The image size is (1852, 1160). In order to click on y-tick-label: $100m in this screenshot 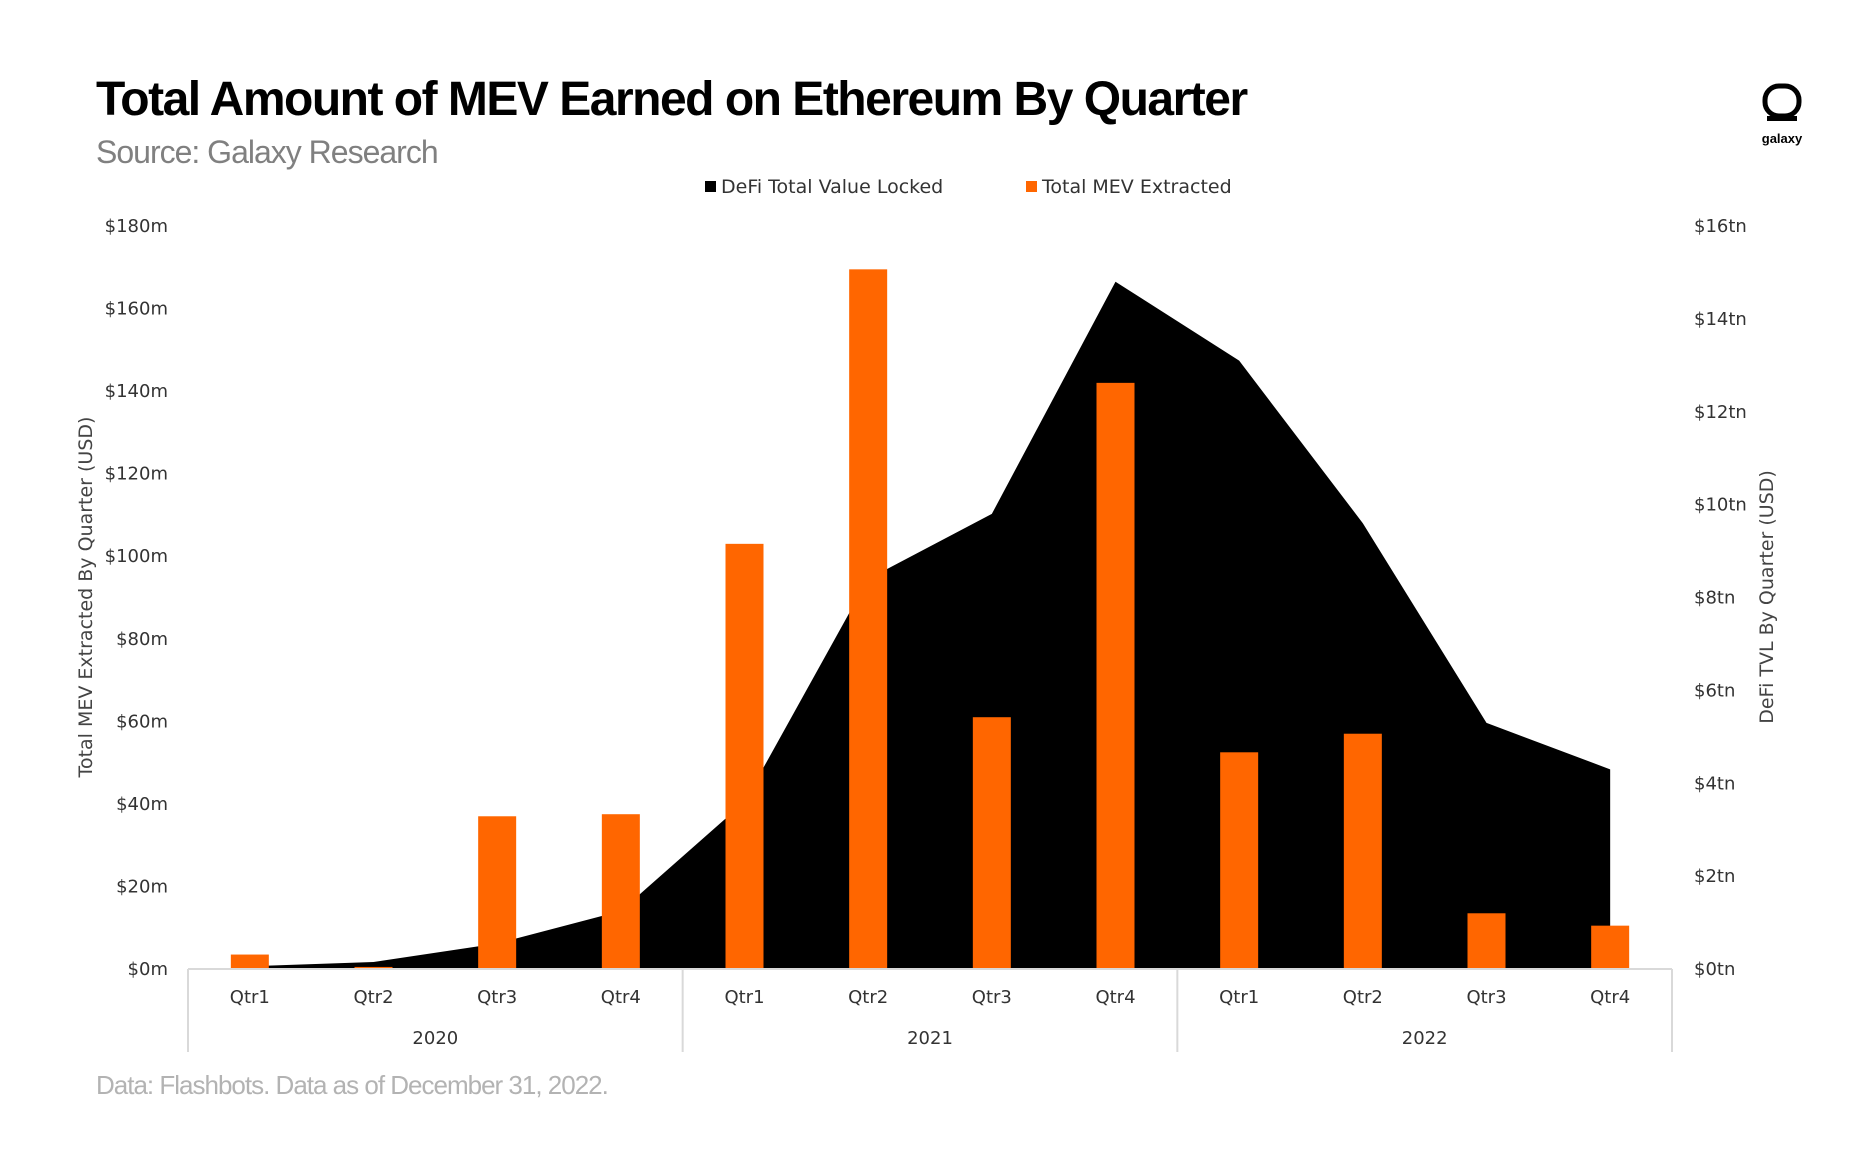, I will do `click(136, 556)`.